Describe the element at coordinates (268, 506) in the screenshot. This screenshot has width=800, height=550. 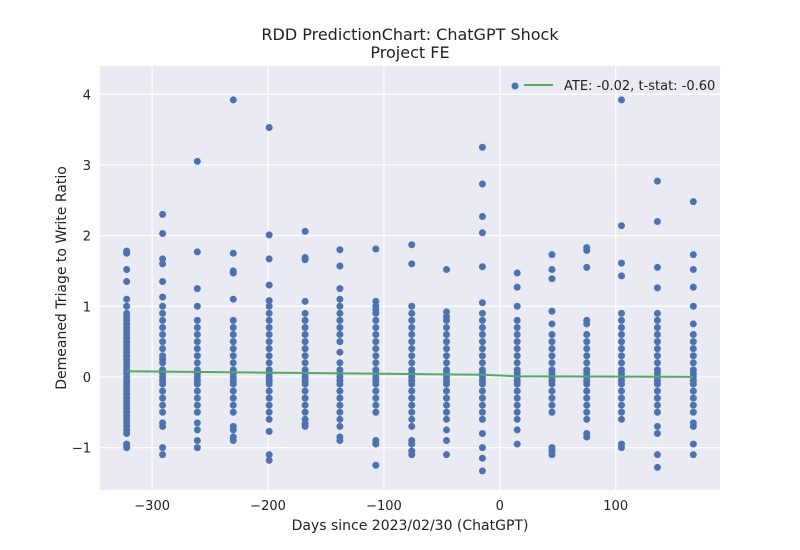
I see `x-tick-label: −200` at that location.